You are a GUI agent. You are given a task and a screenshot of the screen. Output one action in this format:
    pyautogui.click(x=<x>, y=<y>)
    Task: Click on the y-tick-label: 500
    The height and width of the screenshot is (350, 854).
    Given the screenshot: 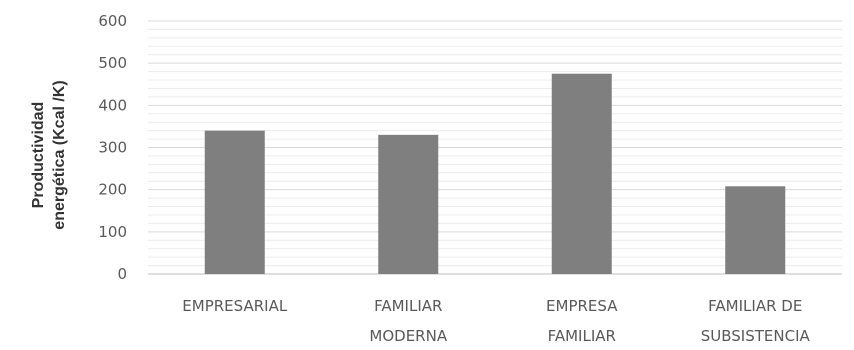 What is the action you would take?
    pyautogui.click(x=112, y=63)
    